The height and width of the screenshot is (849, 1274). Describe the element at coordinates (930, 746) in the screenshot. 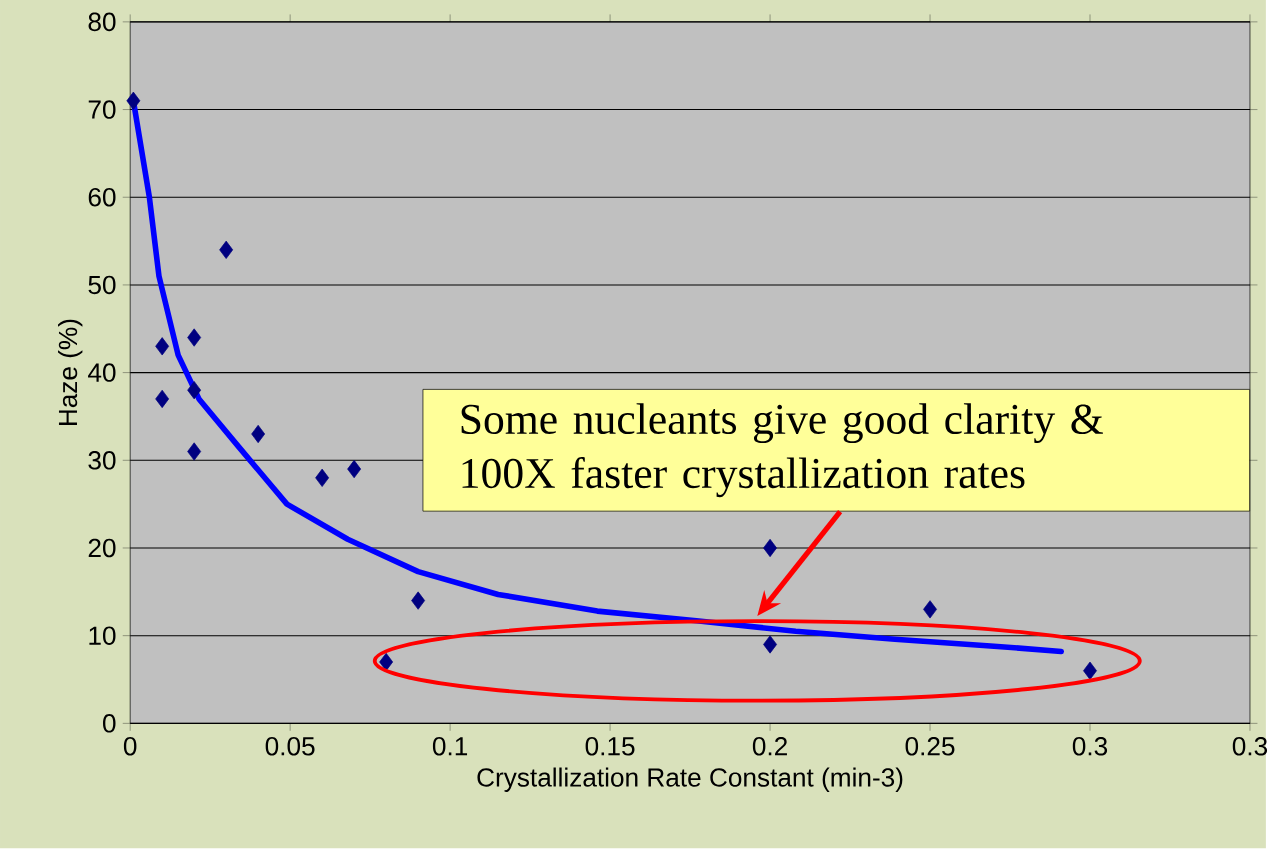

I see `x-tick-label: 0.25` at that location.